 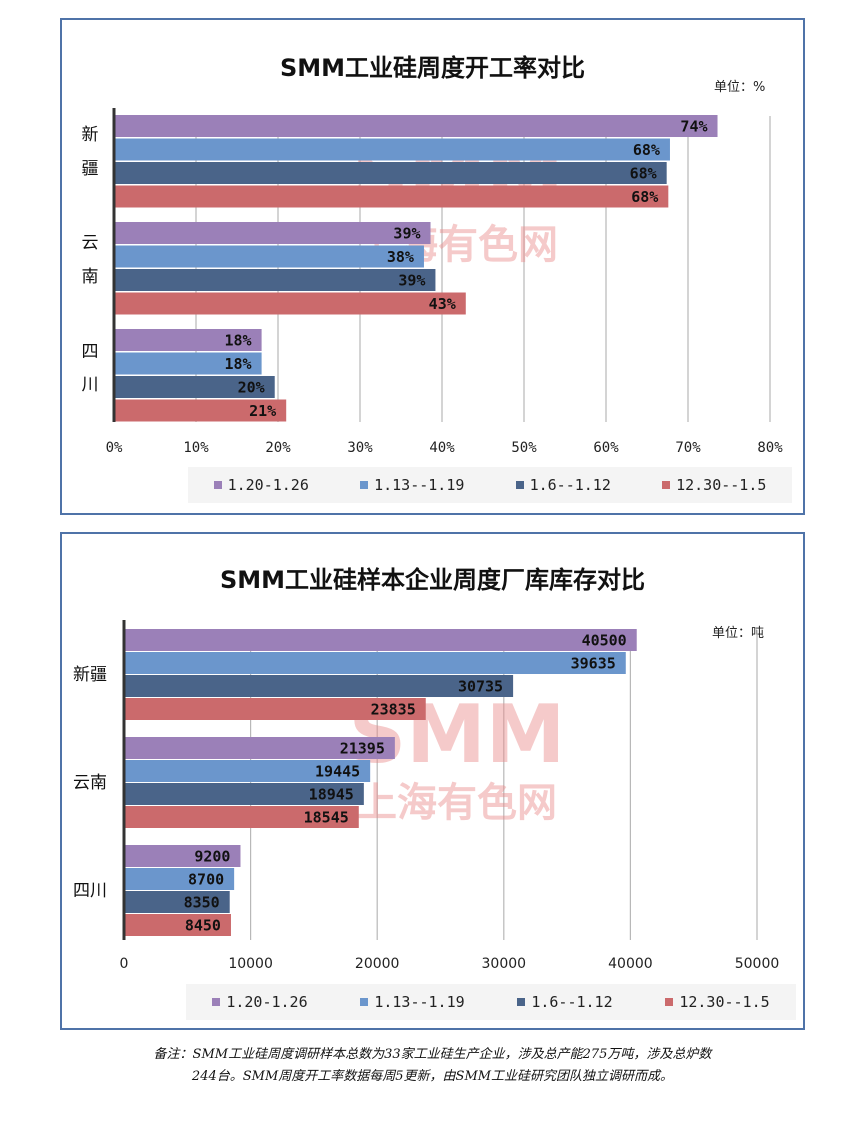 What do you see at coordinates (740, 87) in the screenshot?
I see `unit-label: 单位：%` at bounding box center [740, 87].